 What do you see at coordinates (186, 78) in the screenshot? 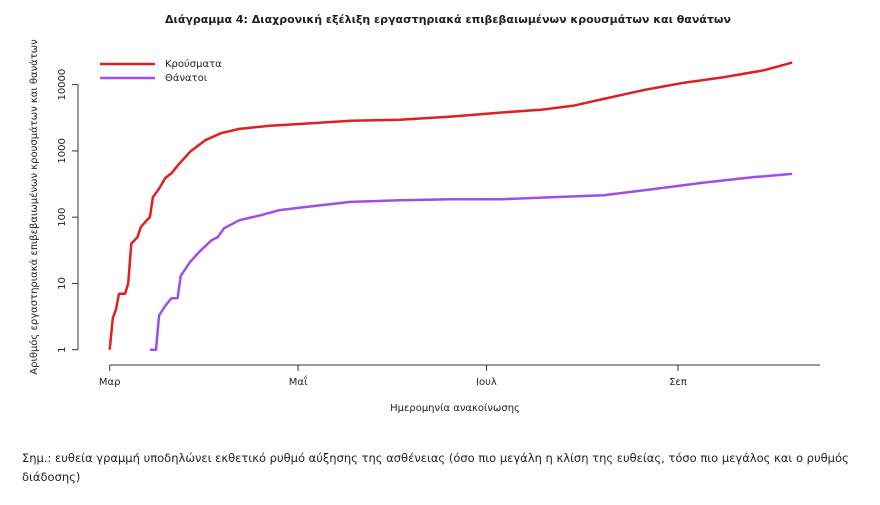
I see `legend-label: Θάνατοι` at bounding box center [186, 78].